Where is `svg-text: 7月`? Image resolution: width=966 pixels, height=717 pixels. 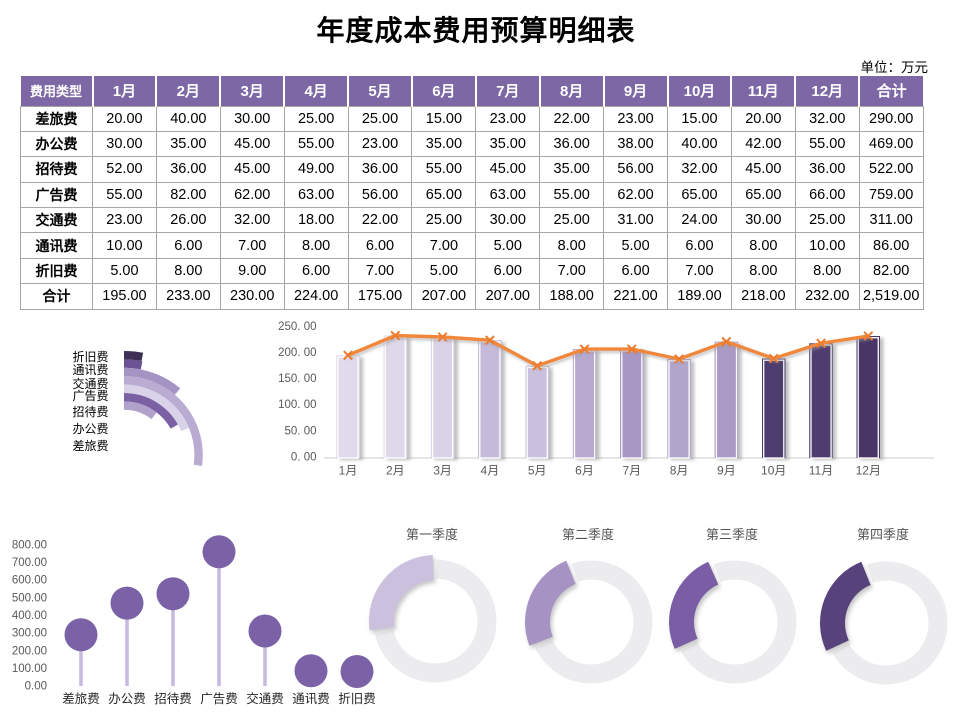 svg-text: 7月 is located at coordinates (631, 471).